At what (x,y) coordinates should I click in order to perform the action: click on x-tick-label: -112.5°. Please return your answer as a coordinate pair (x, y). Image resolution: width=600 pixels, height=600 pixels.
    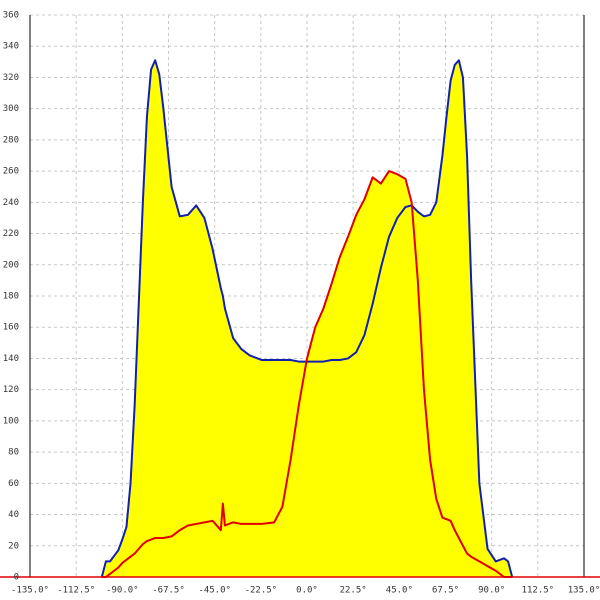
    Looking at the image, I should click on (76, 591).